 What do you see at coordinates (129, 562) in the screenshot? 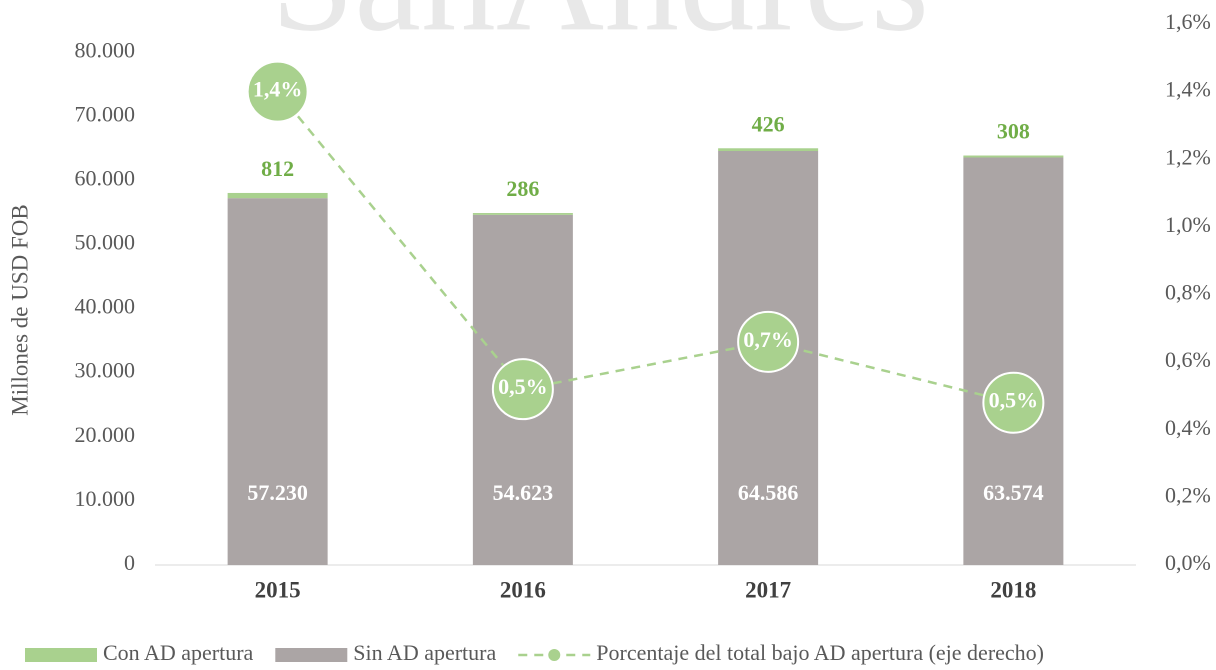
I see `y-tick-label: 0` at bounding box center [129, 562].